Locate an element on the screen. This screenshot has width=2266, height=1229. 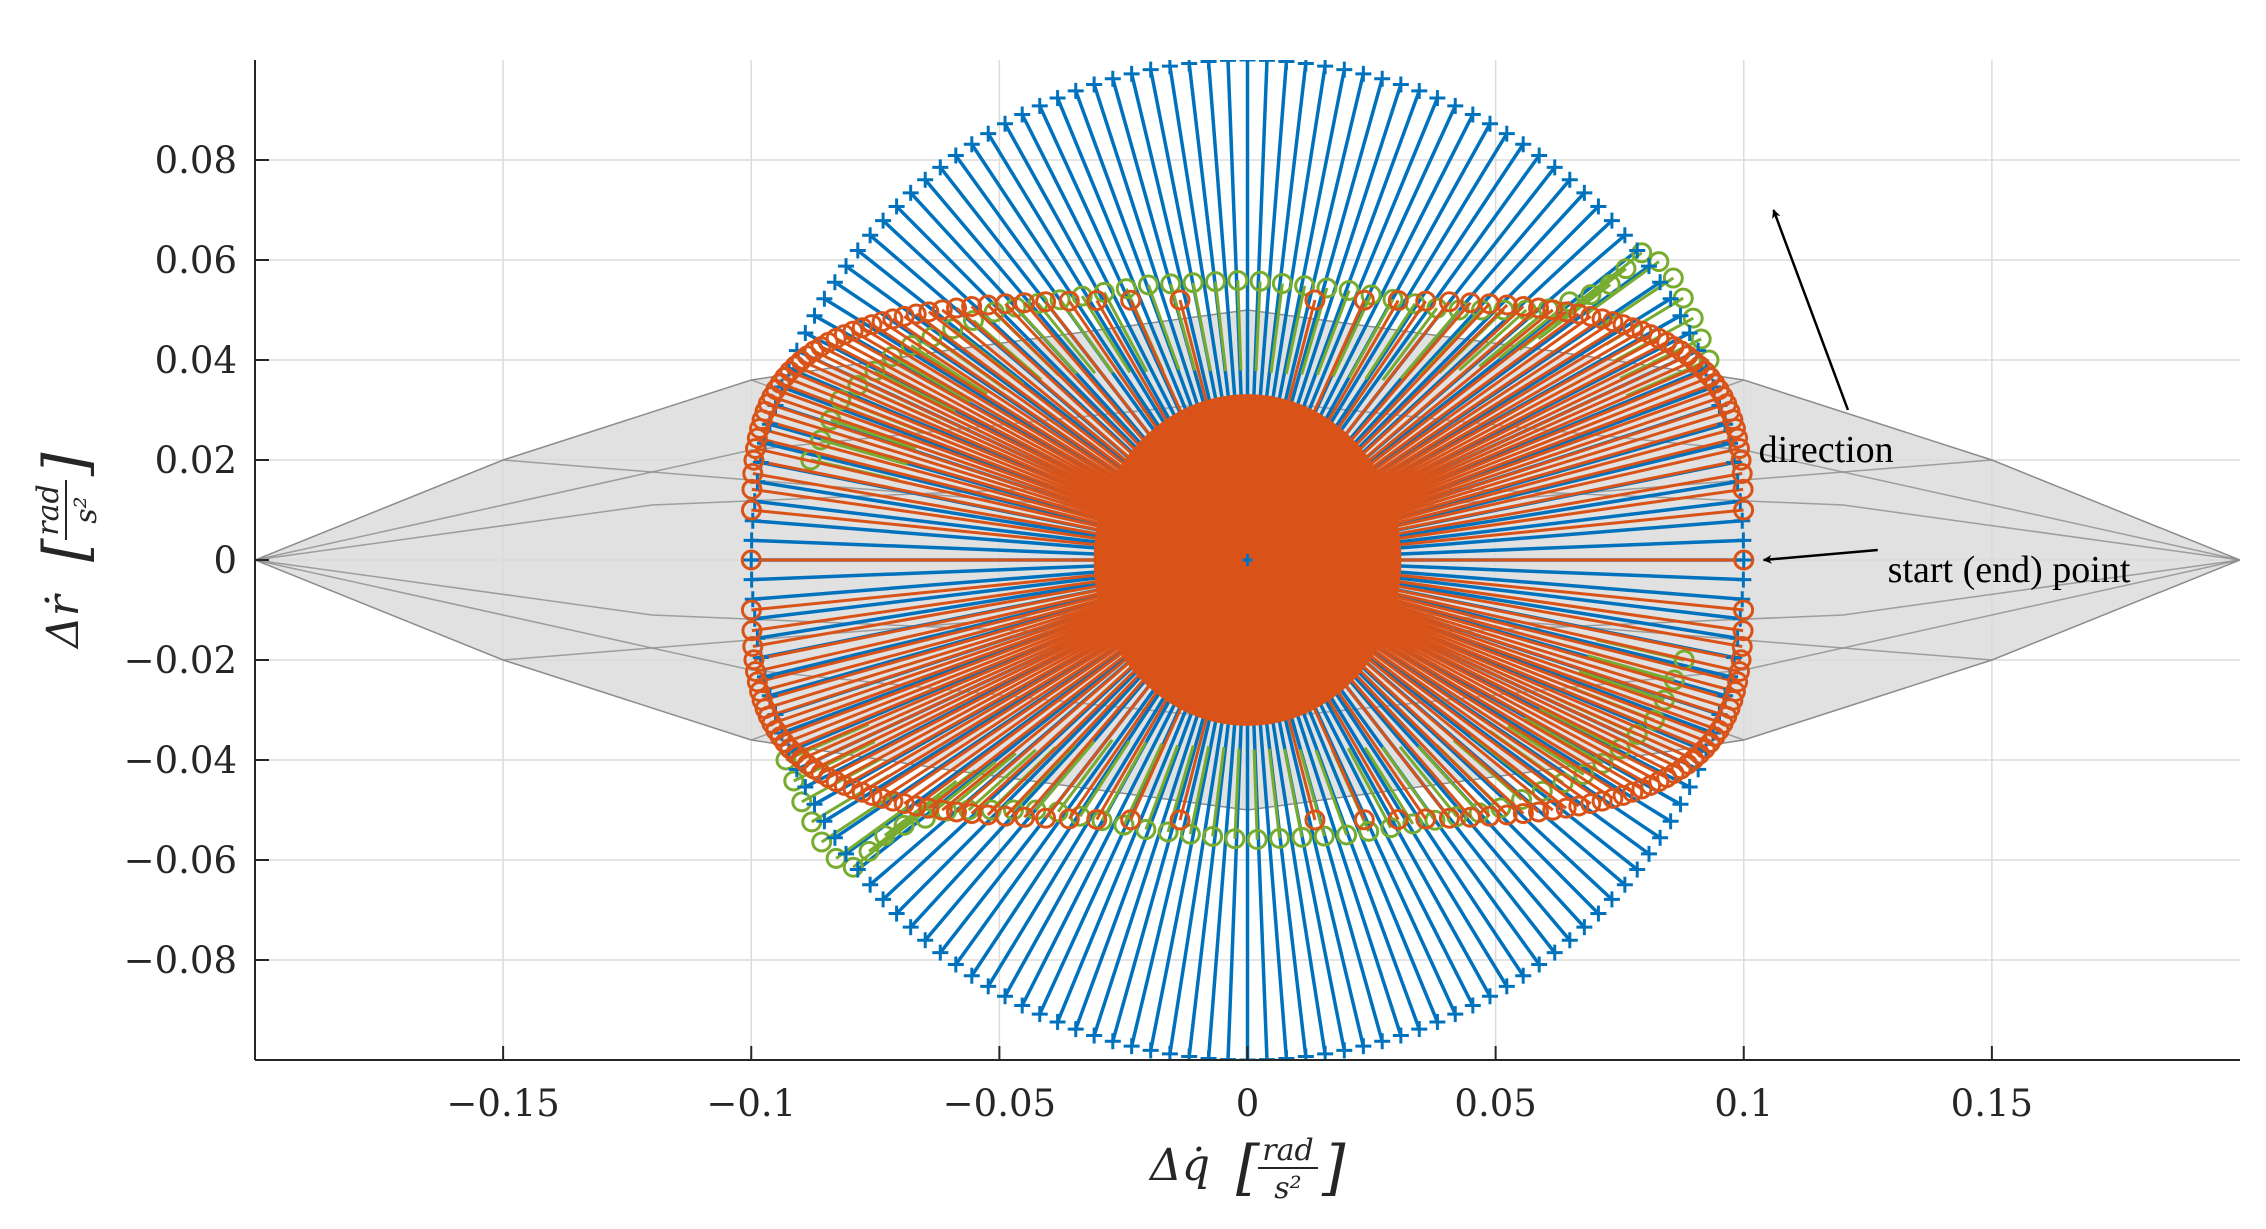
x-axis-label-frac-num: rad is located at coordinates (1287, 1150).